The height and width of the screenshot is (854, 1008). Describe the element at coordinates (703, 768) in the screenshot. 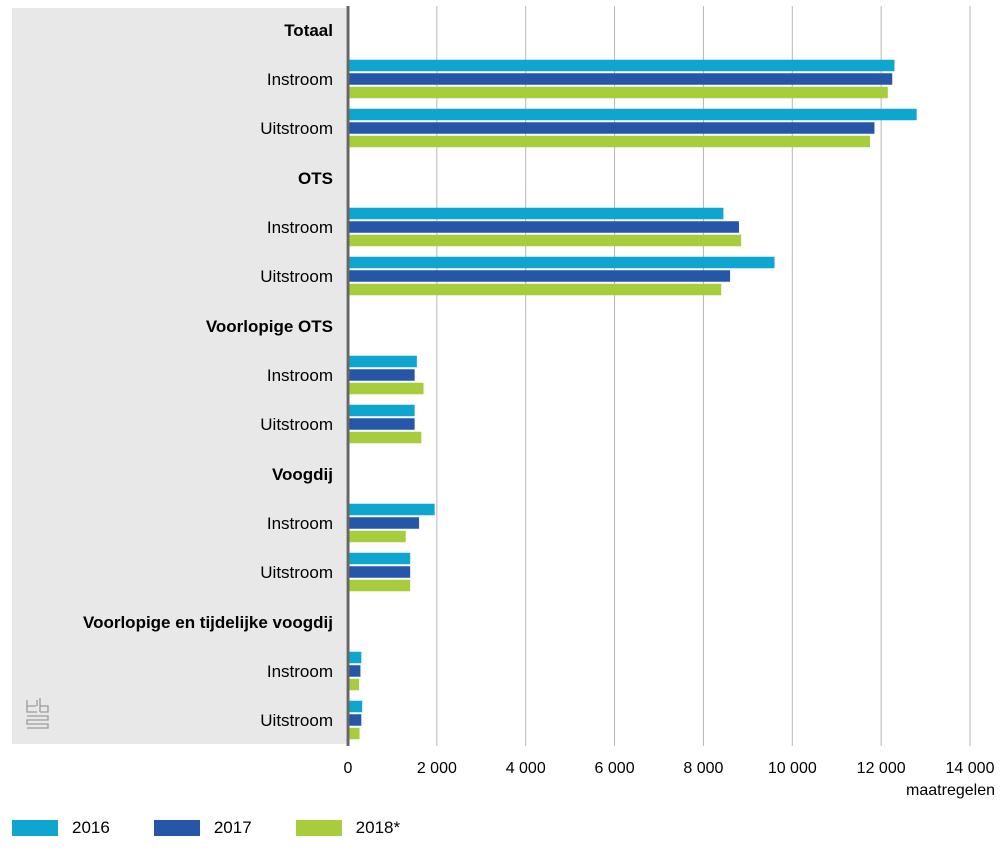

I see `x-tick-label: 8 000` at that location.